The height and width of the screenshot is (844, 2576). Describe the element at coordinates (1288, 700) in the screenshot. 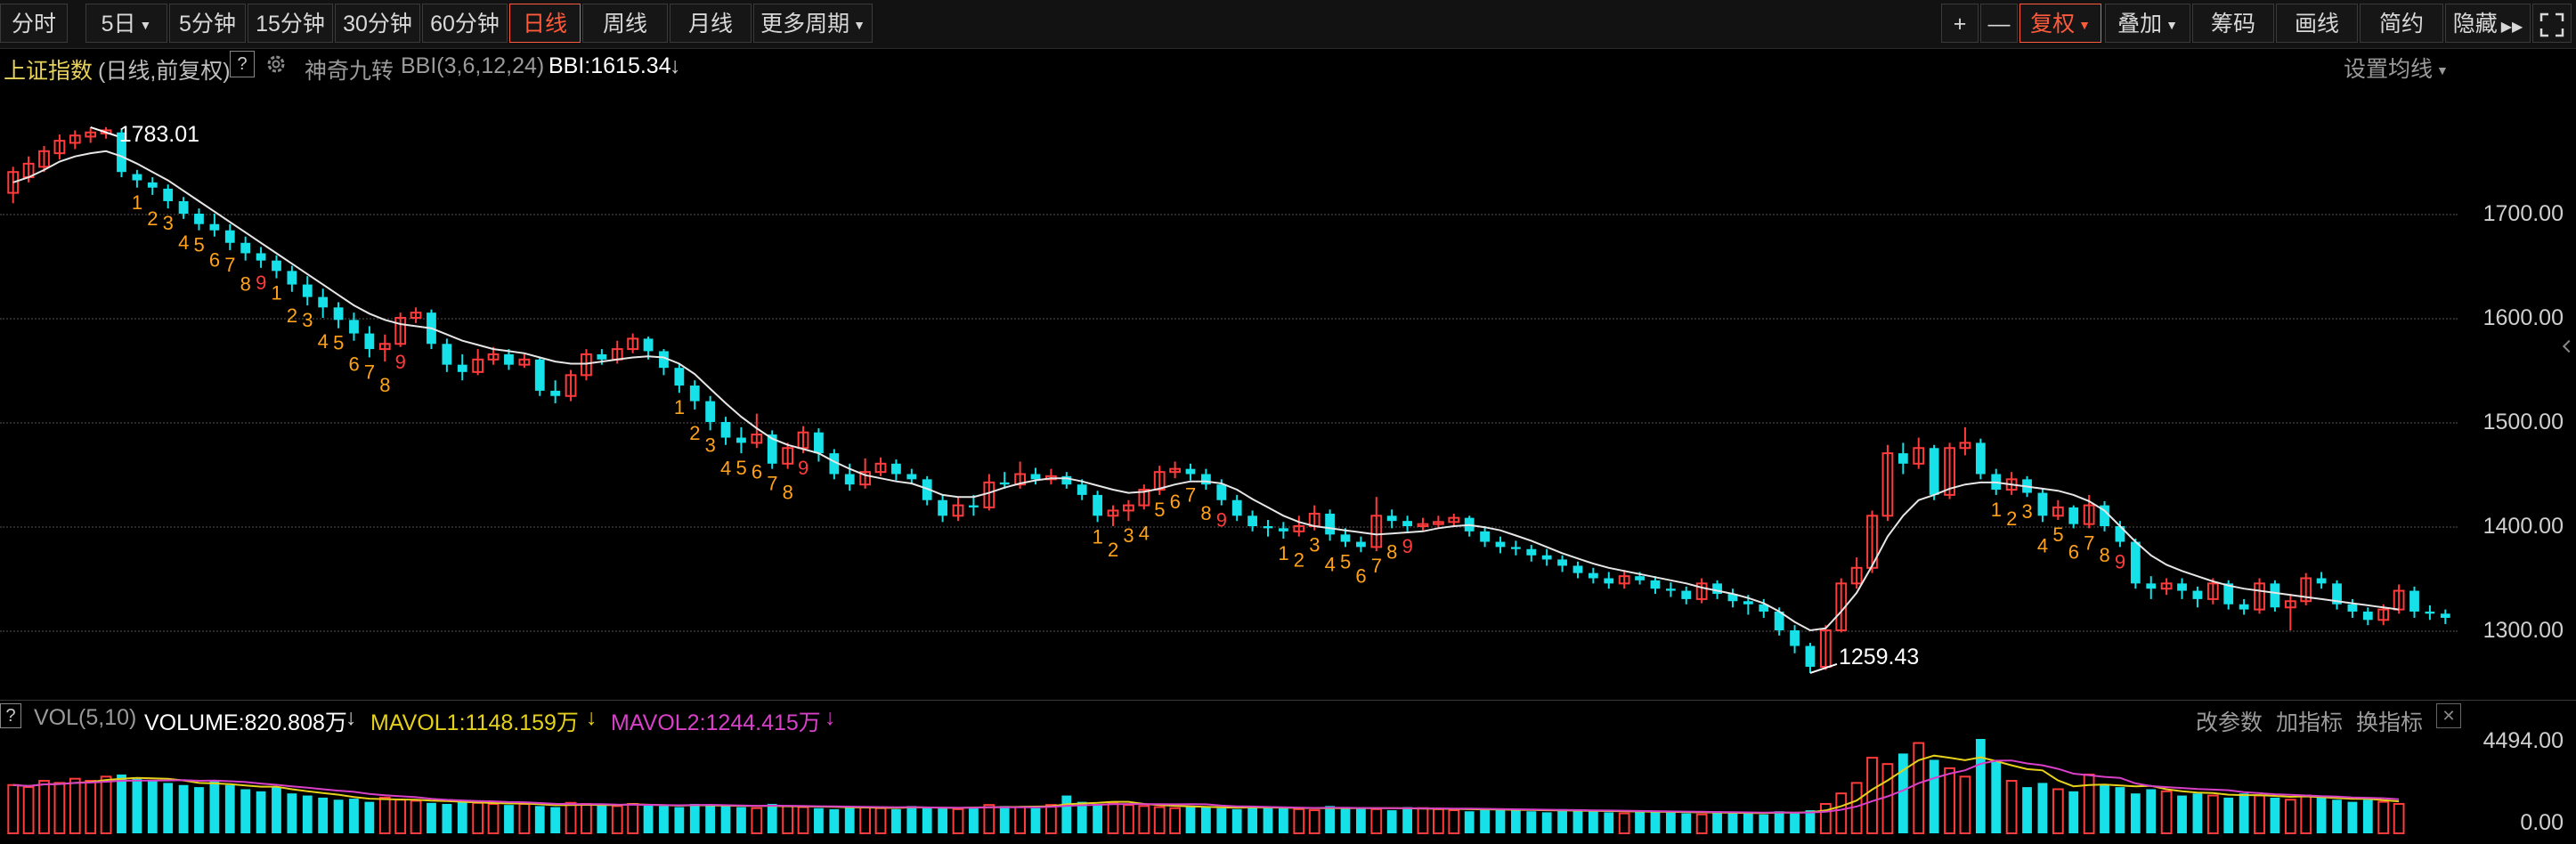

I see `pane-divider` at that location.